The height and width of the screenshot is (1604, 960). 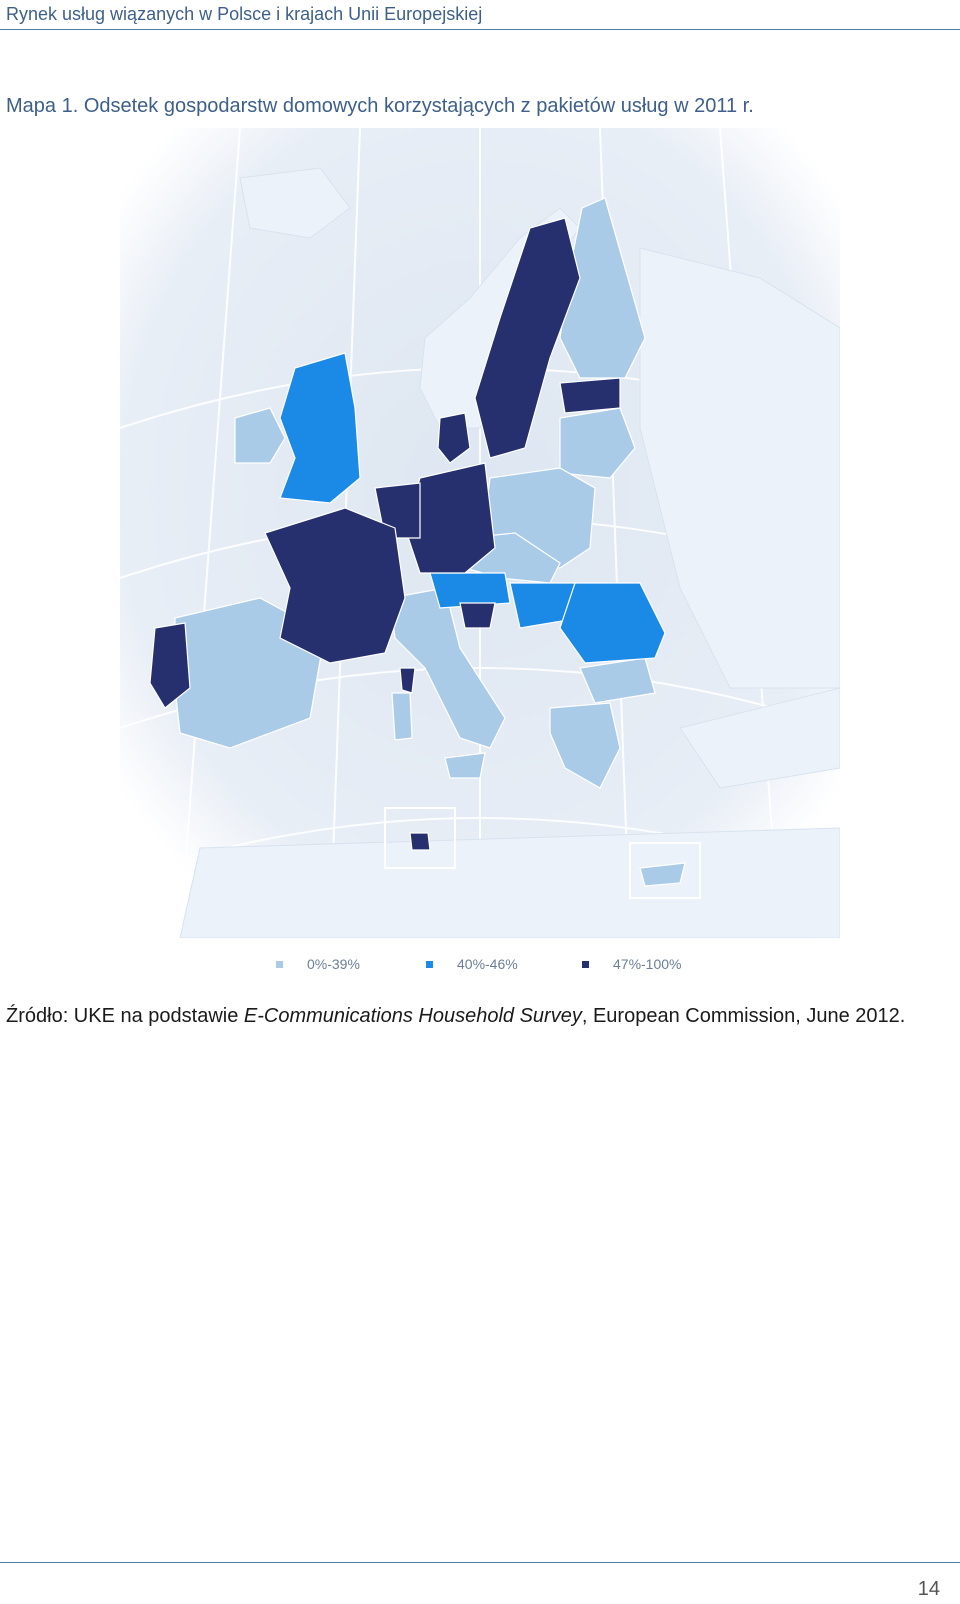 I want to click on estonia, so click(x=590, y=395).